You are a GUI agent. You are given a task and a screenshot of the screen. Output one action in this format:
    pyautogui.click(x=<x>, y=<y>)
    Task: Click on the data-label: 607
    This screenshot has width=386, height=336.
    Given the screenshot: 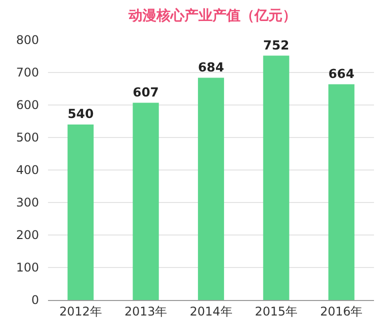 What is the action you would take?
    pyautogui.click(x=145, y=92)
    